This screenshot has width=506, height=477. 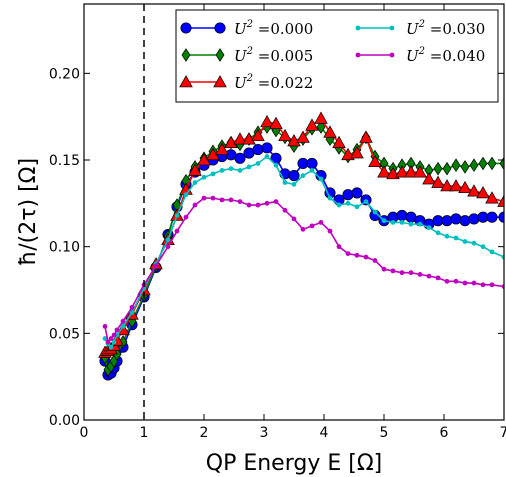 I want to click on x-tick-label: 3, so click(x=264, y=433).